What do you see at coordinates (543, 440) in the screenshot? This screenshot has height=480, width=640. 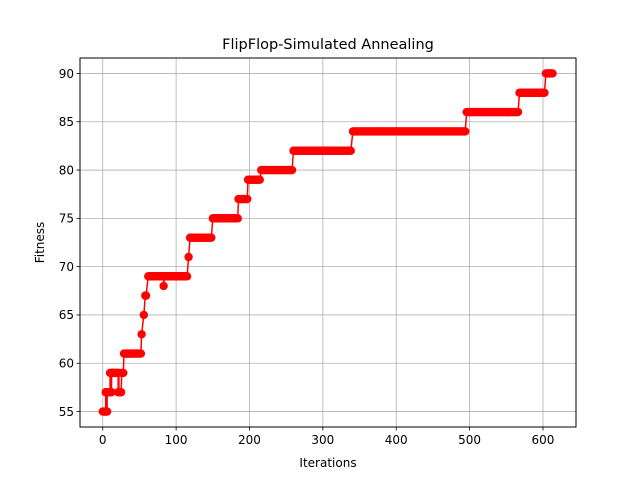 I see `x-tick-label: 600` at bounding box center [543, 440].